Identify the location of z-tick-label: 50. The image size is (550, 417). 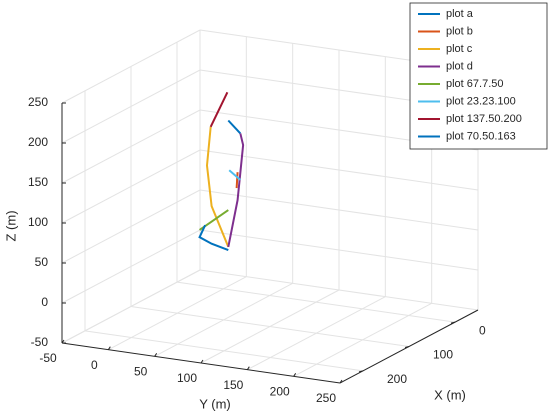
(42, 262).